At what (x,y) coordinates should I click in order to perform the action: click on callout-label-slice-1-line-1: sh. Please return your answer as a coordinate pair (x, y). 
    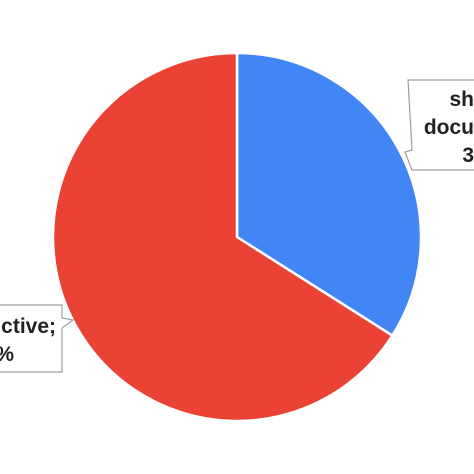
    Looking at the image, I should click on (461, 99).